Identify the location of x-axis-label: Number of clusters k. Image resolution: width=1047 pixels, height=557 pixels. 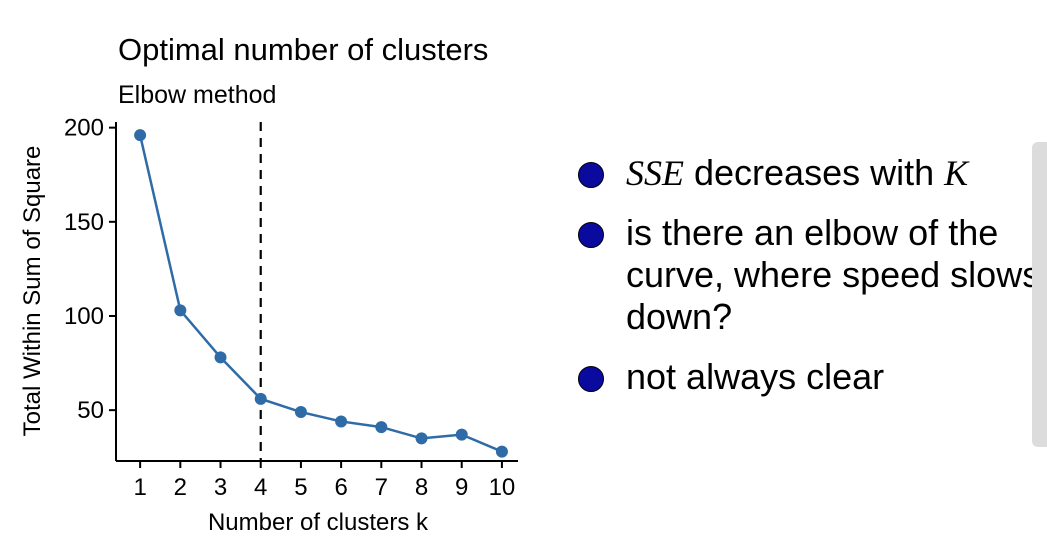
(318, 522).